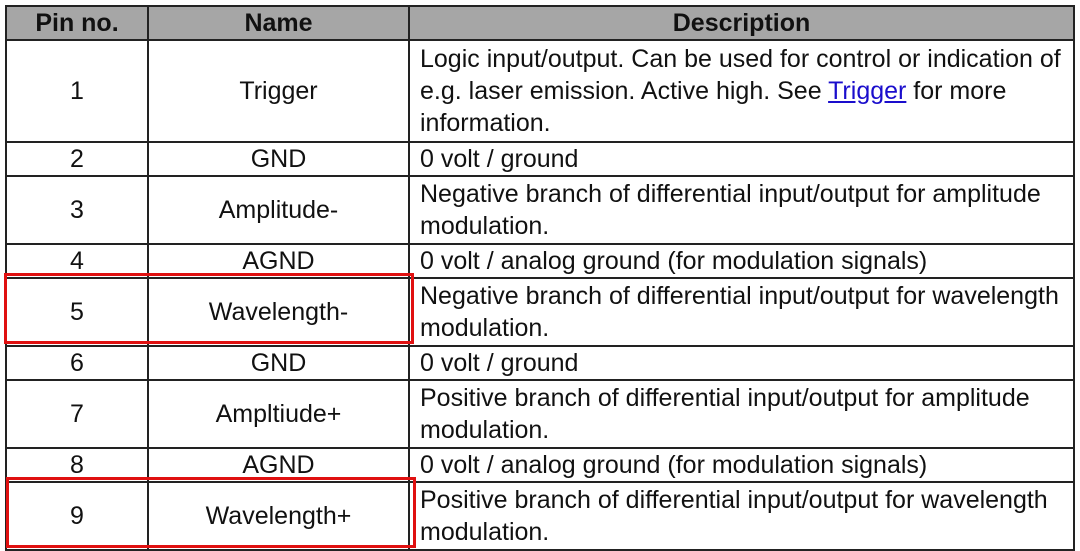 The image size is (1080, 551). I want to click on pin-cell: 8, so click(77, 465).